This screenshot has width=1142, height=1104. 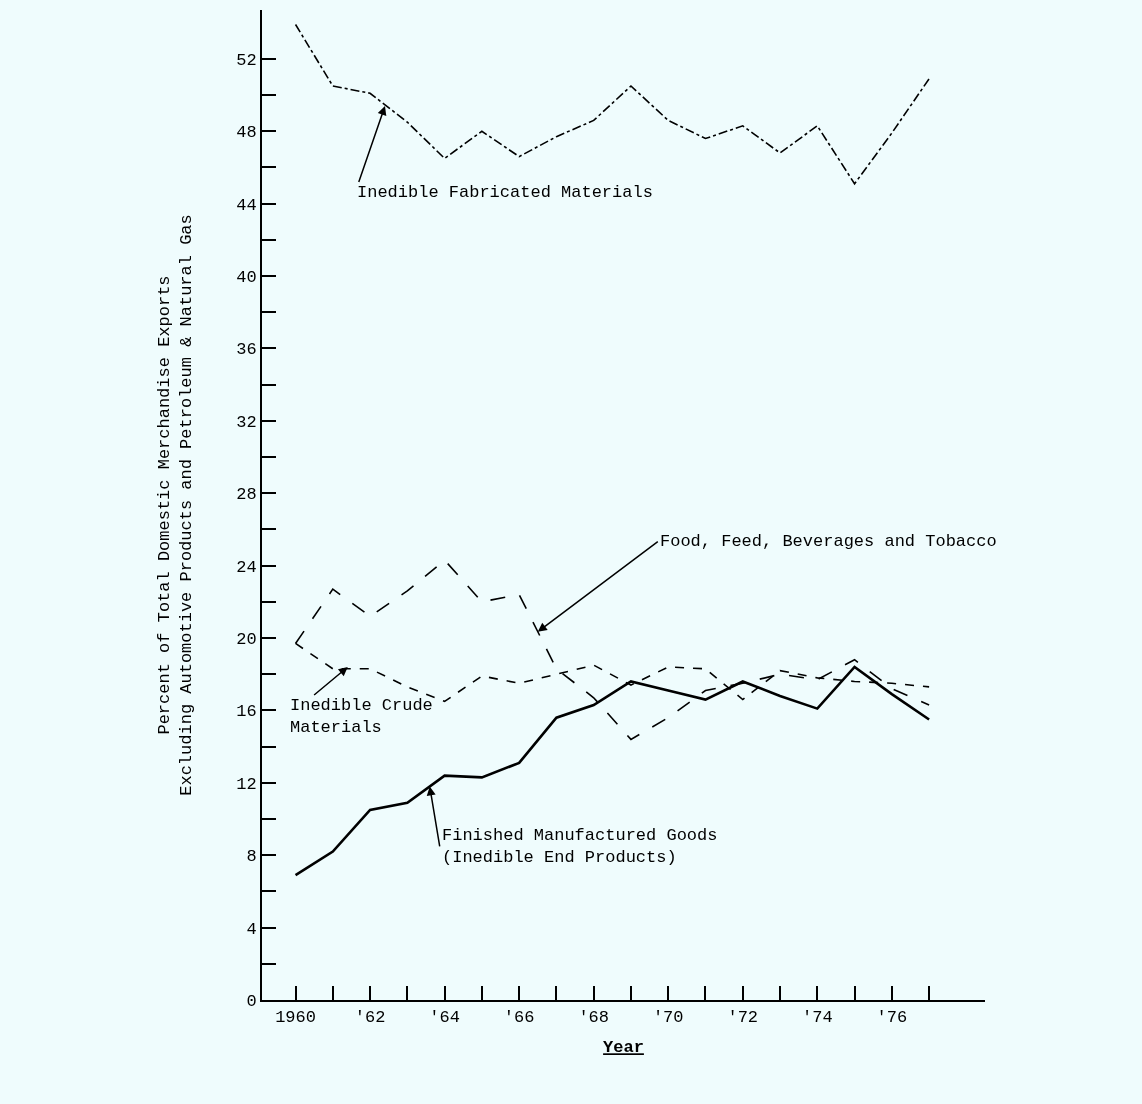 What do you see at coordinates (743, 1018) in the screenshot?
I see `x-tick-label: '72` at bounding box center [743, 1018].